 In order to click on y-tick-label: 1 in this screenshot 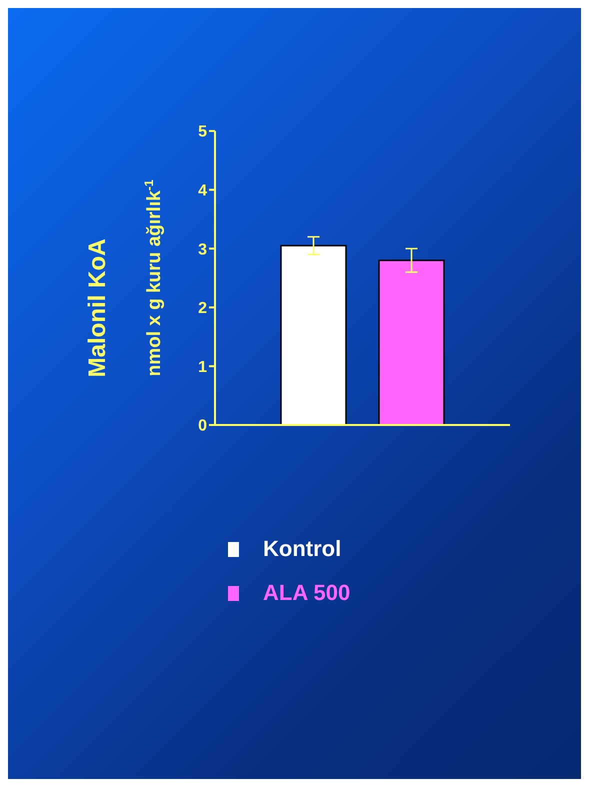, I will do `click(203, 367)`.